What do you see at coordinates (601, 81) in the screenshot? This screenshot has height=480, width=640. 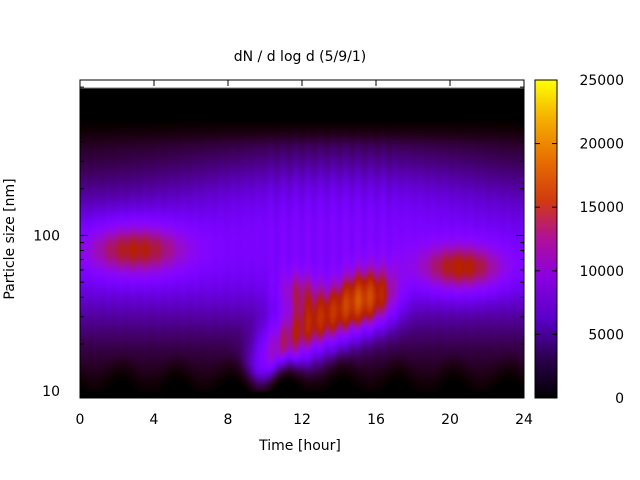 I see `colorbar-tick-label: 25000` at bounding box center [601, 81].